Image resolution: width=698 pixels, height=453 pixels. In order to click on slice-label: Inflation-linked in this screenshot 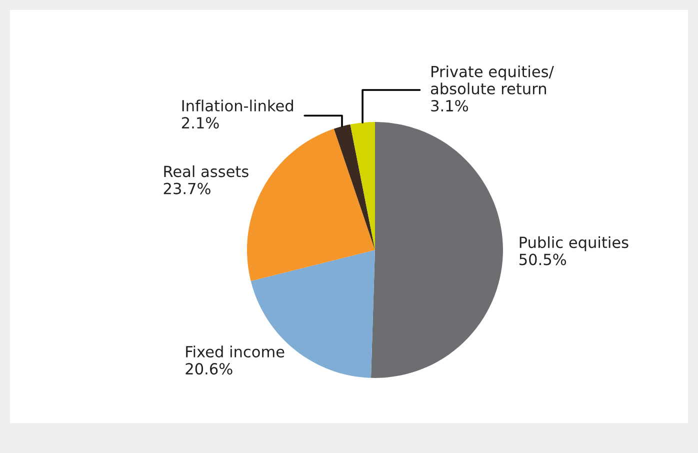, I will do `click(237, 106)`.